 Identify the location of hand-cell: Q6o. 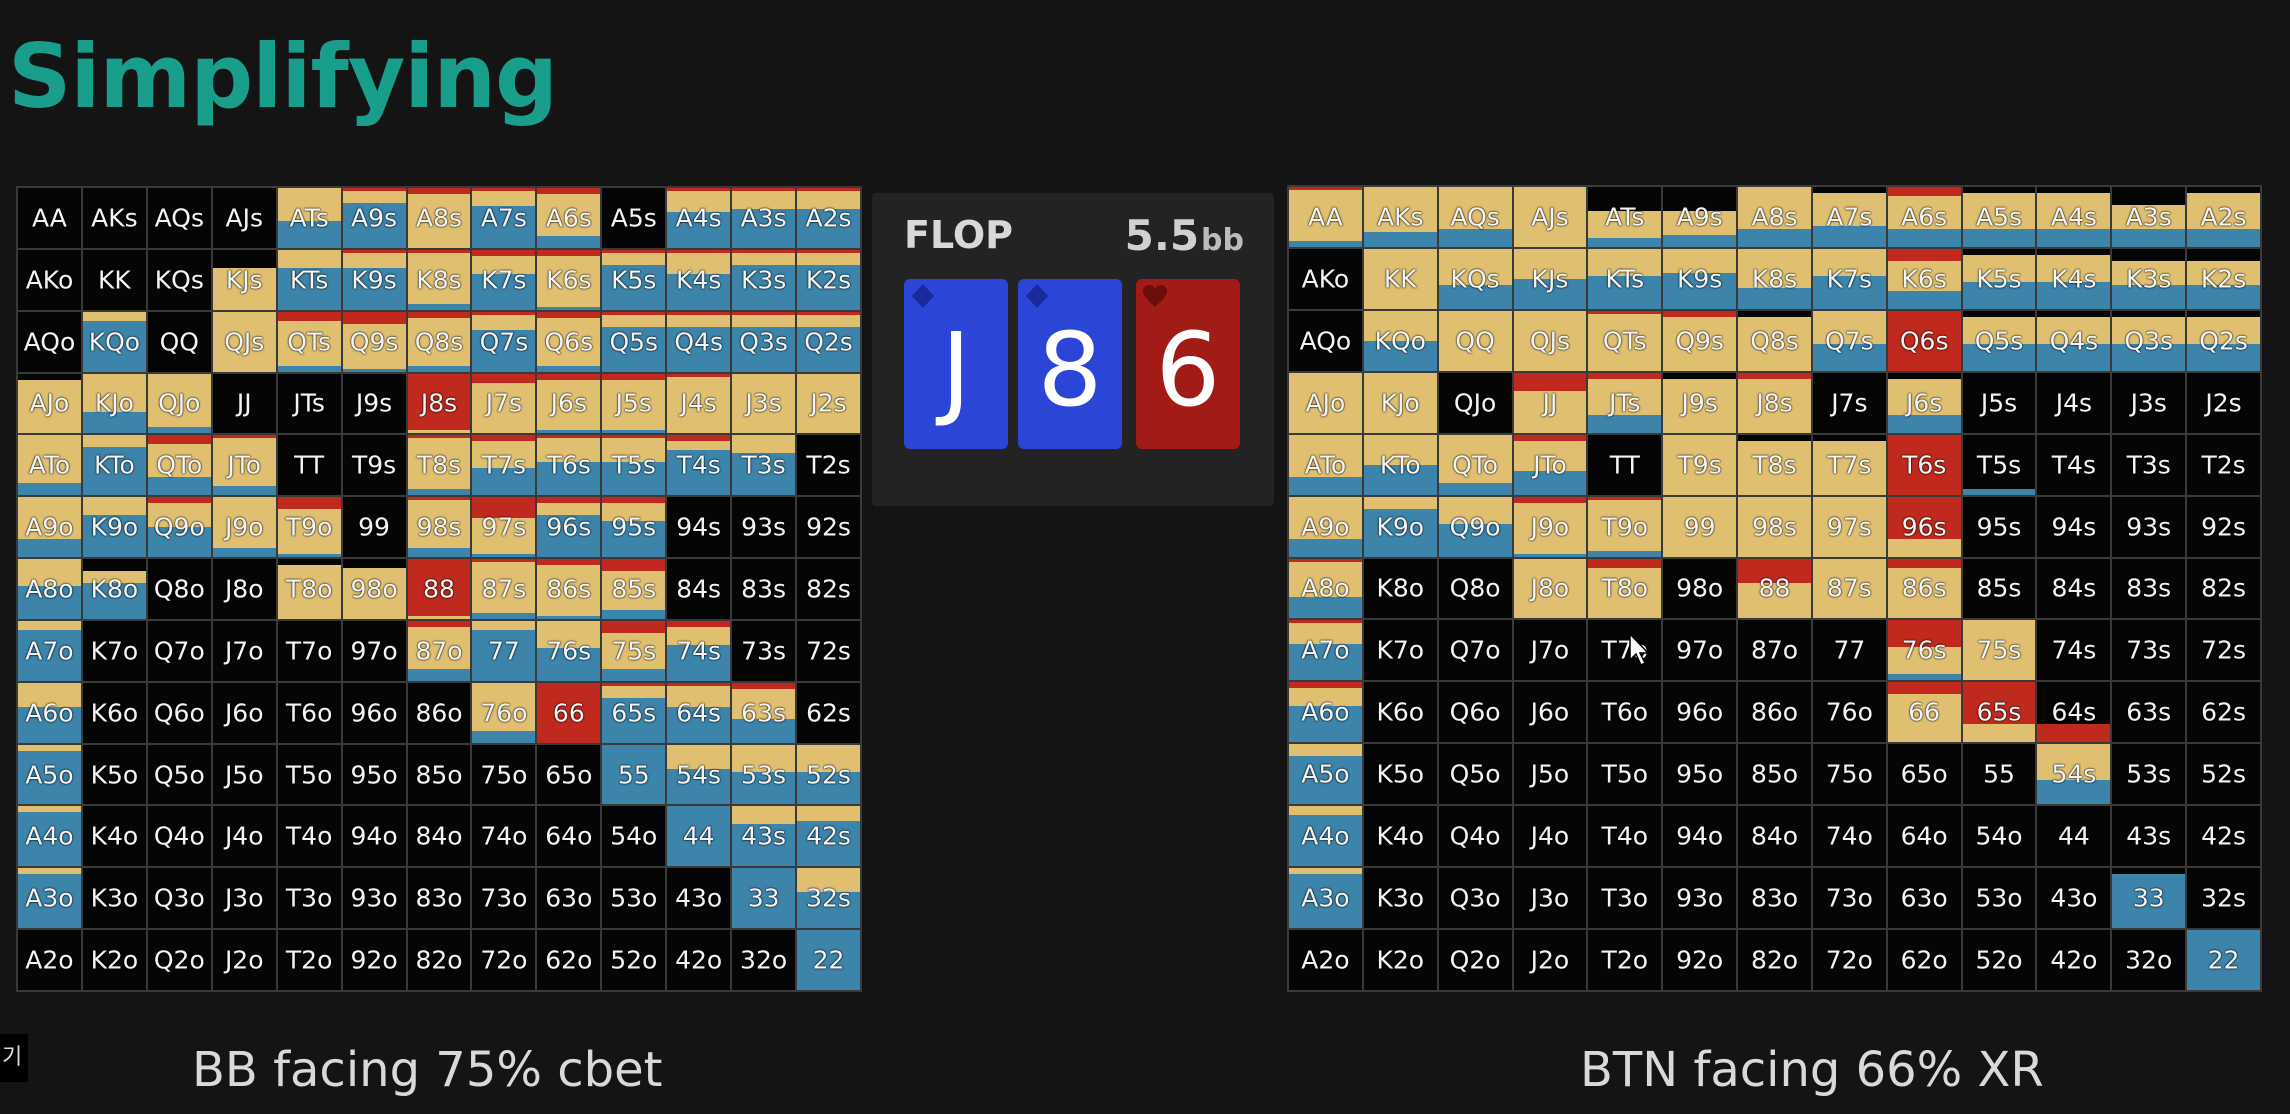
(1475, 712).